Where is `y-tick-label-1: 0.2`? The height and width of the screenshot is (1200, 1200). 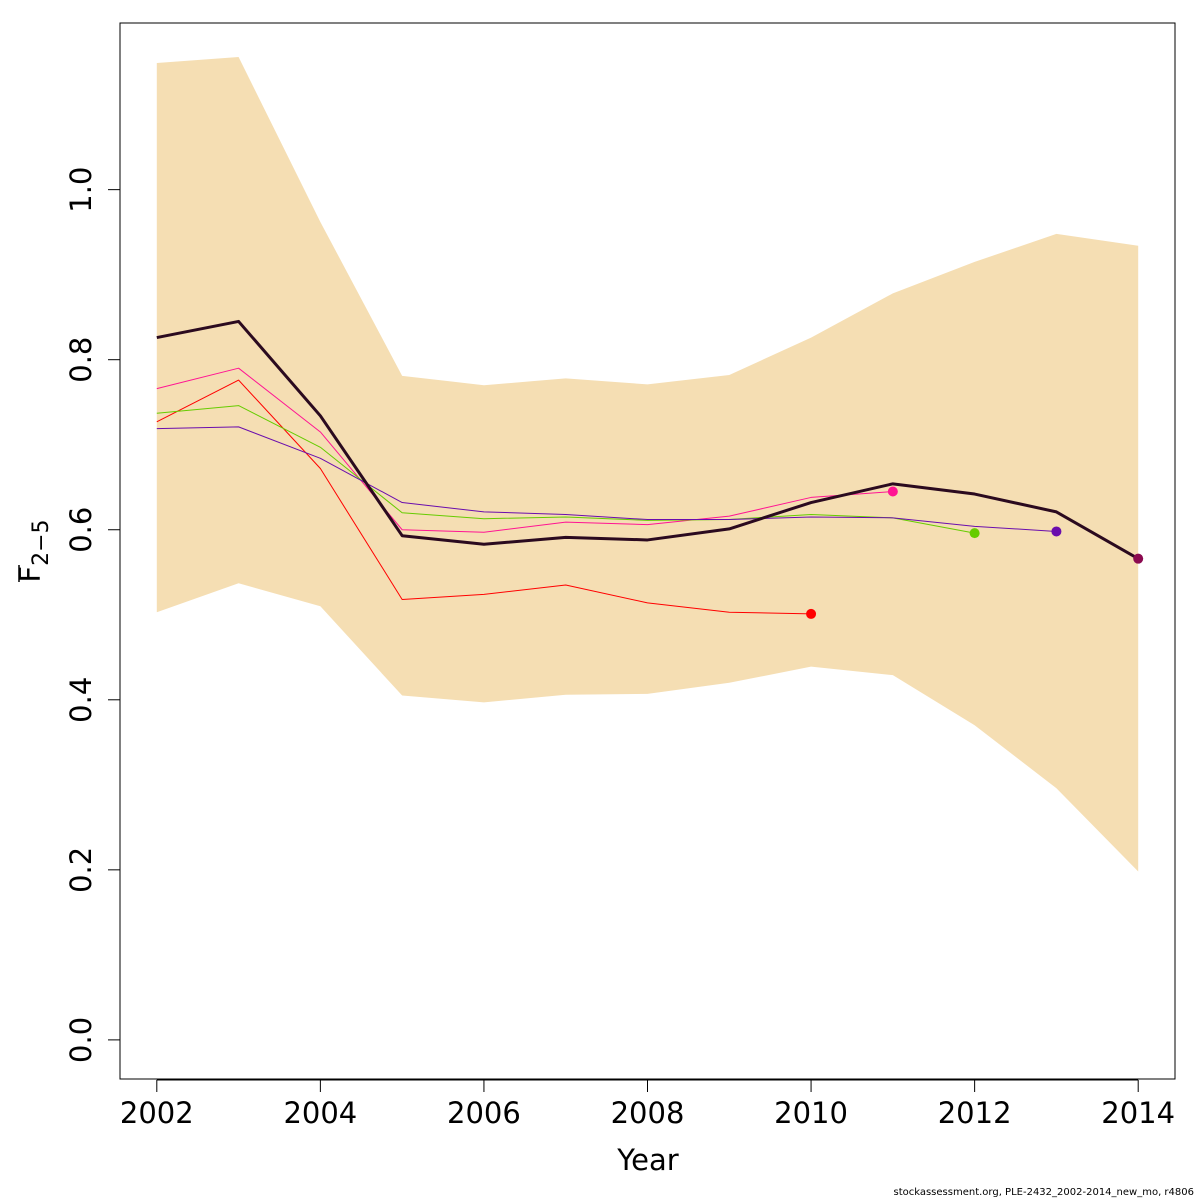
y-tick-label-1: 0.2 is located at coordinates (81, 870).